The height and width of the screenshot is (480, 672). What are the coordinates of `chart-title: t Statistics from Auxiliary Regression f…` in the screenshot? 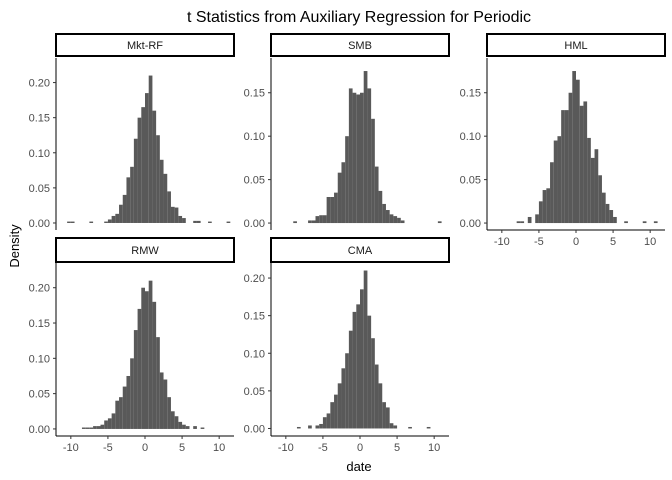 It's located at (359, 17).